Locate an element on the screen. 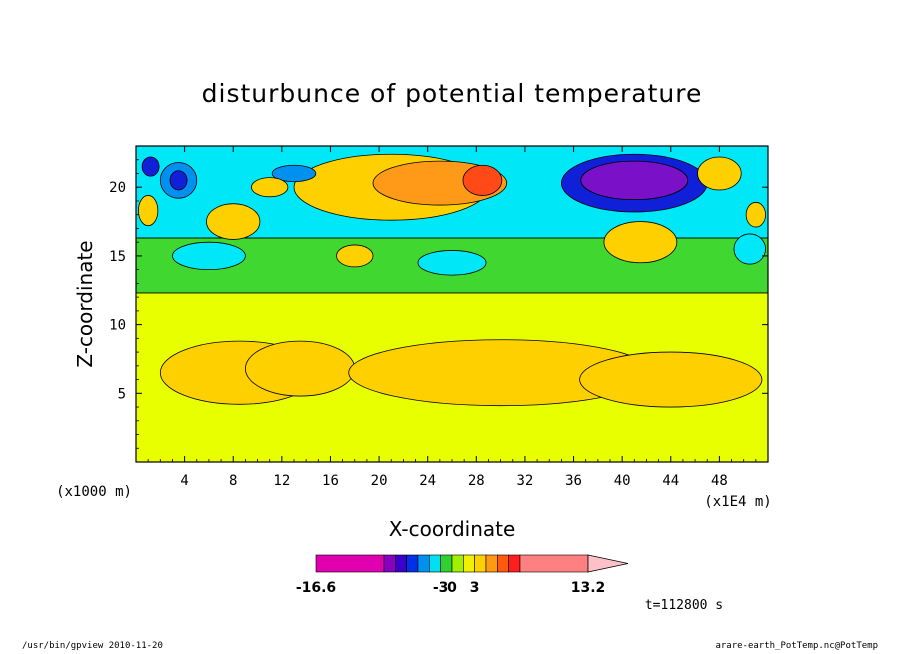 The image size is (904, 654). colorbar-tick-label: -16.6 is located at coordinates (316, 588).